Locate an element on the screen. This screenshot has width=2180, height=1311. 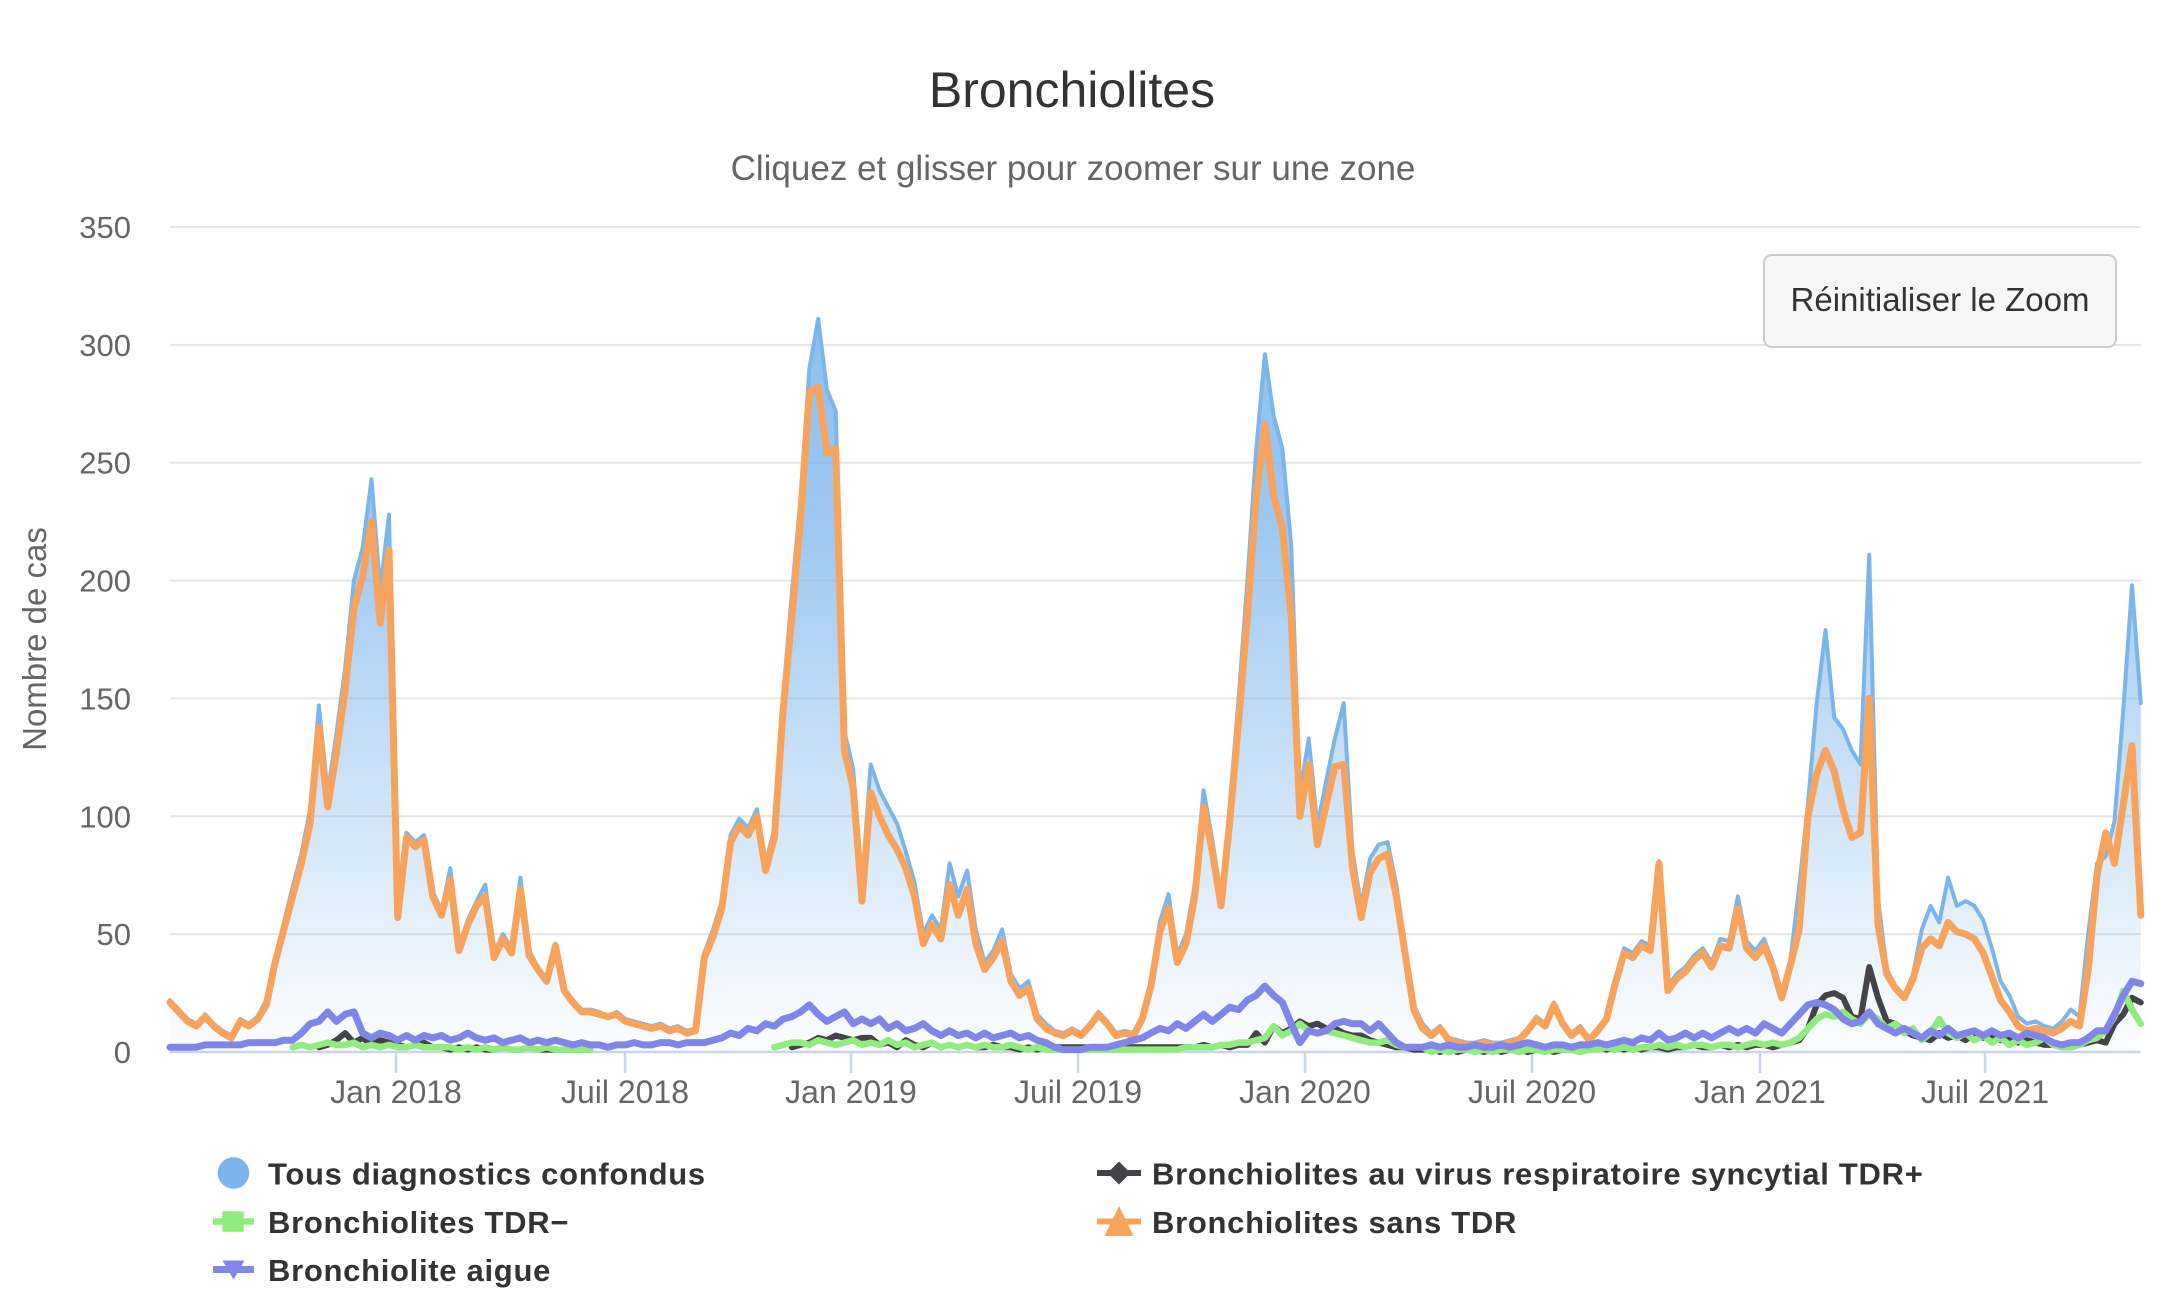
svg-text: 50 is located at coordinates (114, 934).